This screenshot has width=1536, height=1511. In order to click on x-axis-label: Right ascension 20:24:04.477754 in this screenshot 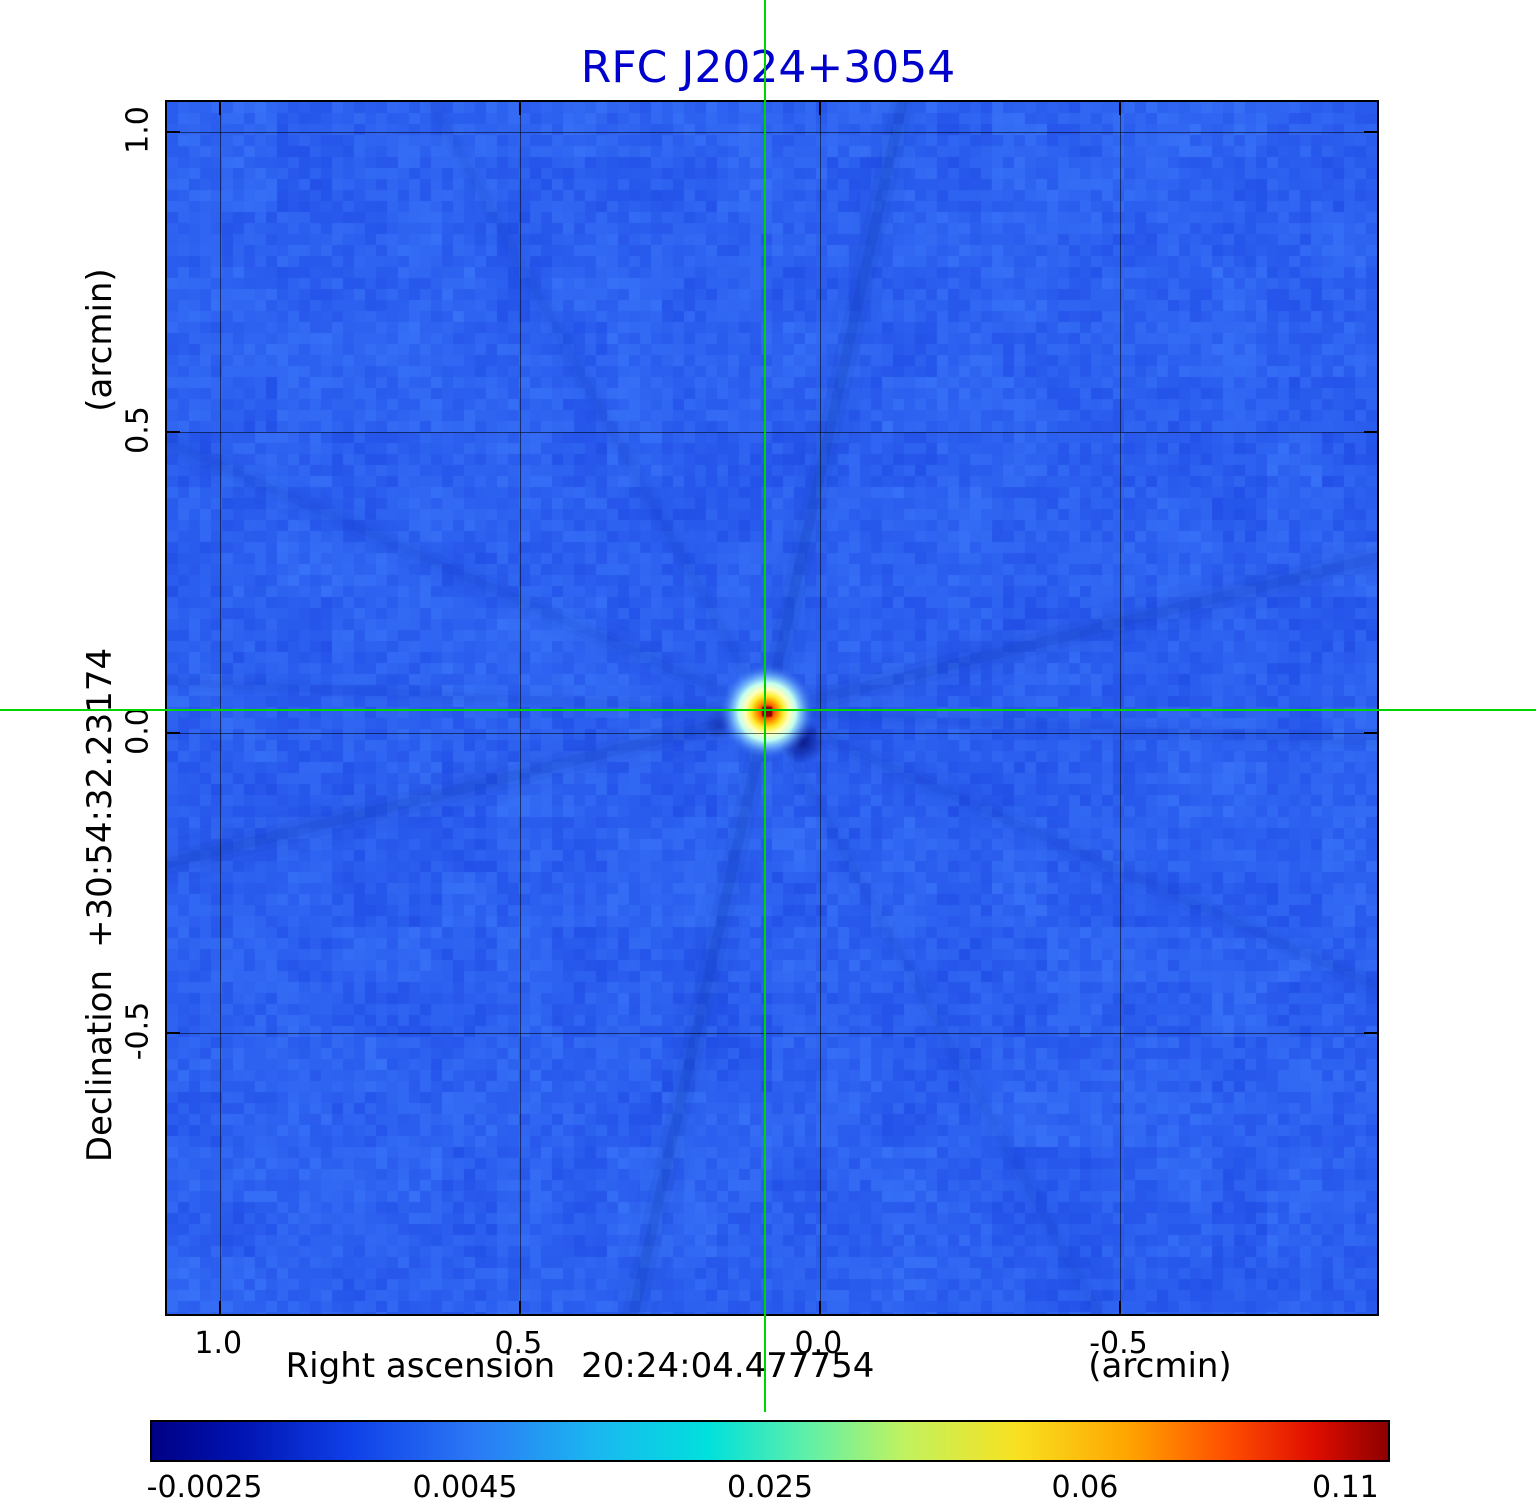, I will do `click(580, 1366)`.